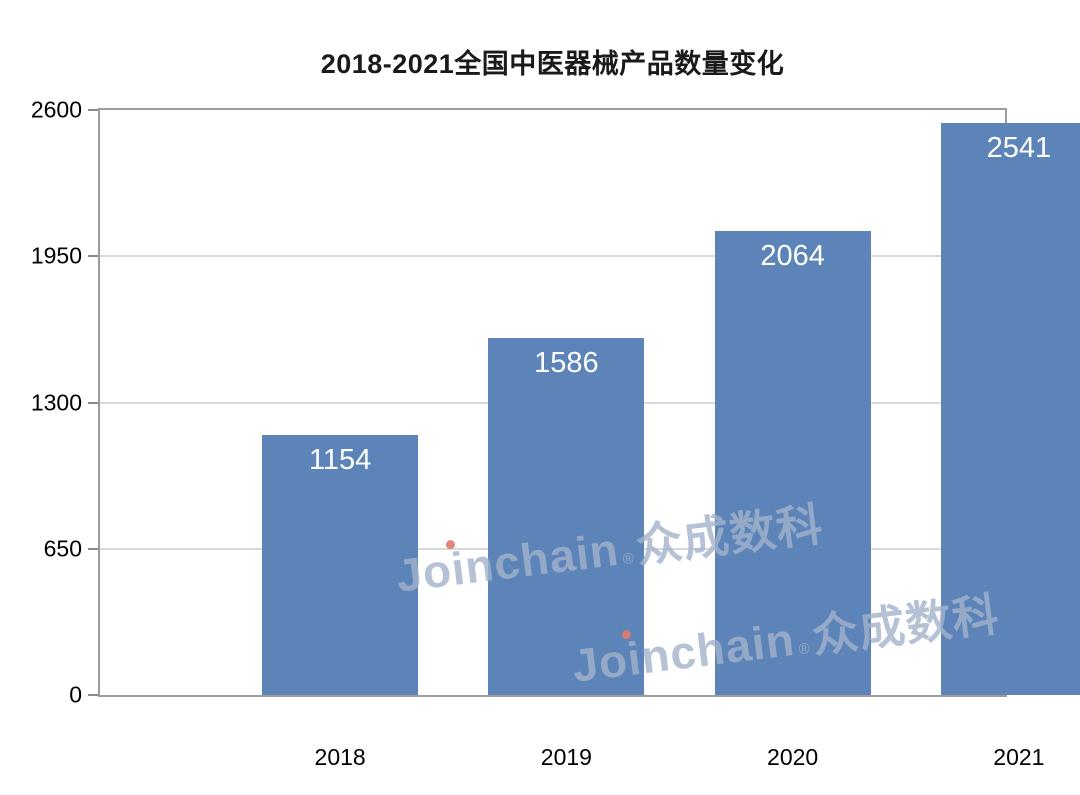  Describe the element at coordinates (566, 516) in the screenshot. I see `bar-2019: 1586` at that location.